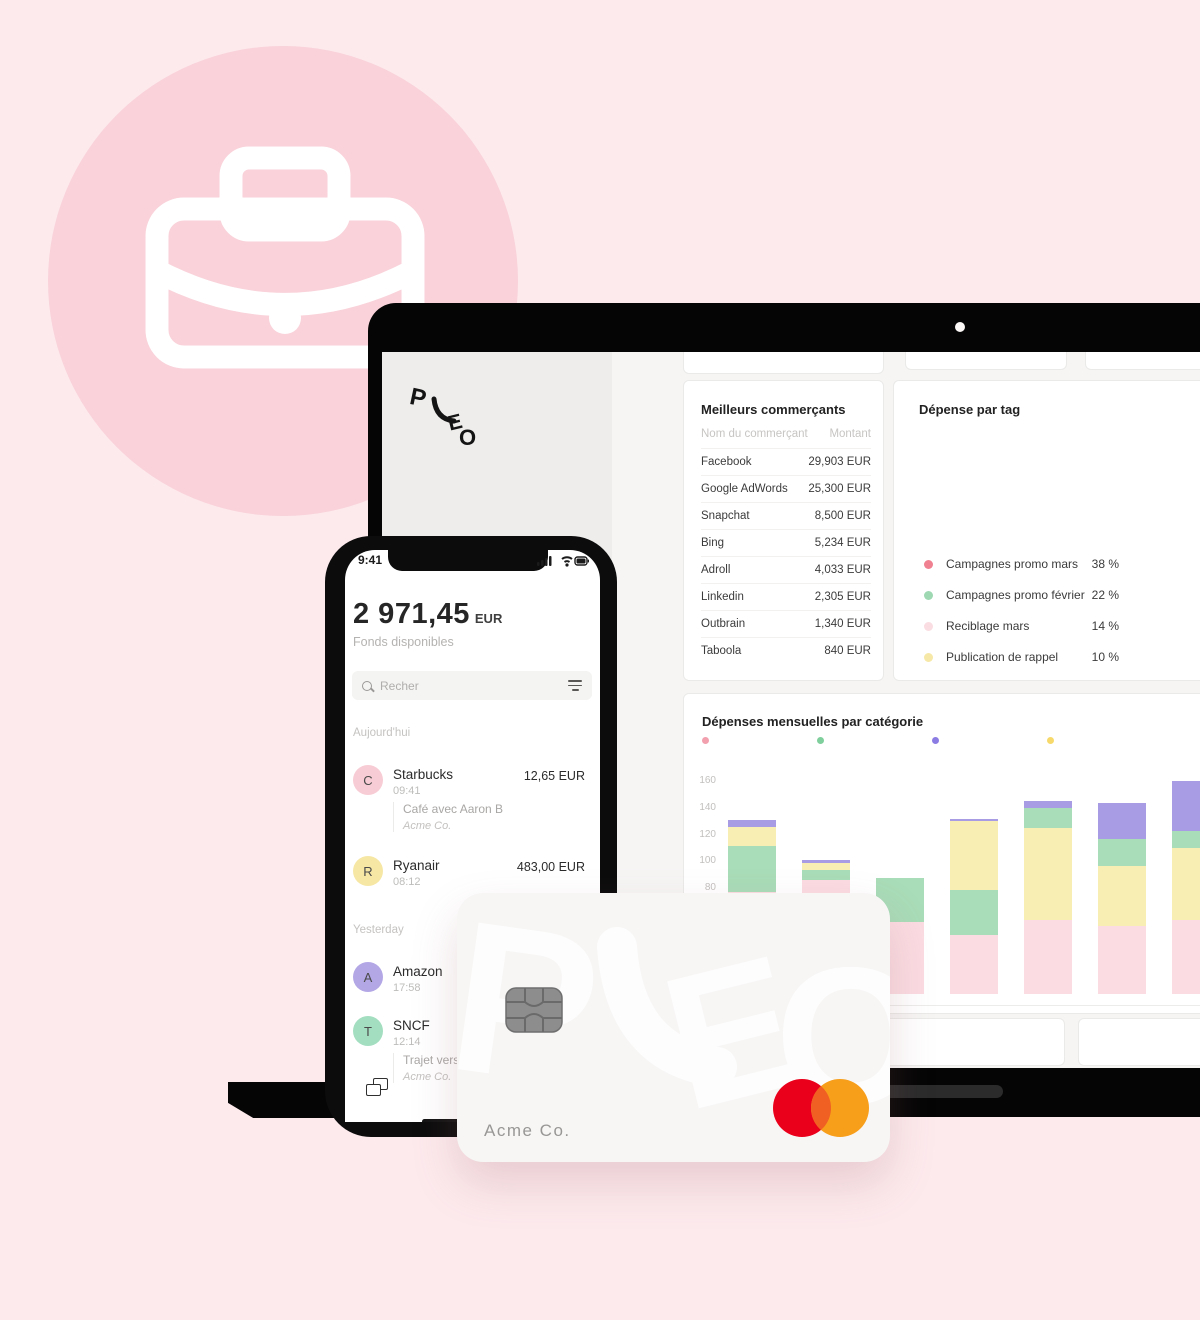  What do you see at coordinates (472, 685) in the screenshot?
I see `search-input: Recher` at bounding box center [472, 685].